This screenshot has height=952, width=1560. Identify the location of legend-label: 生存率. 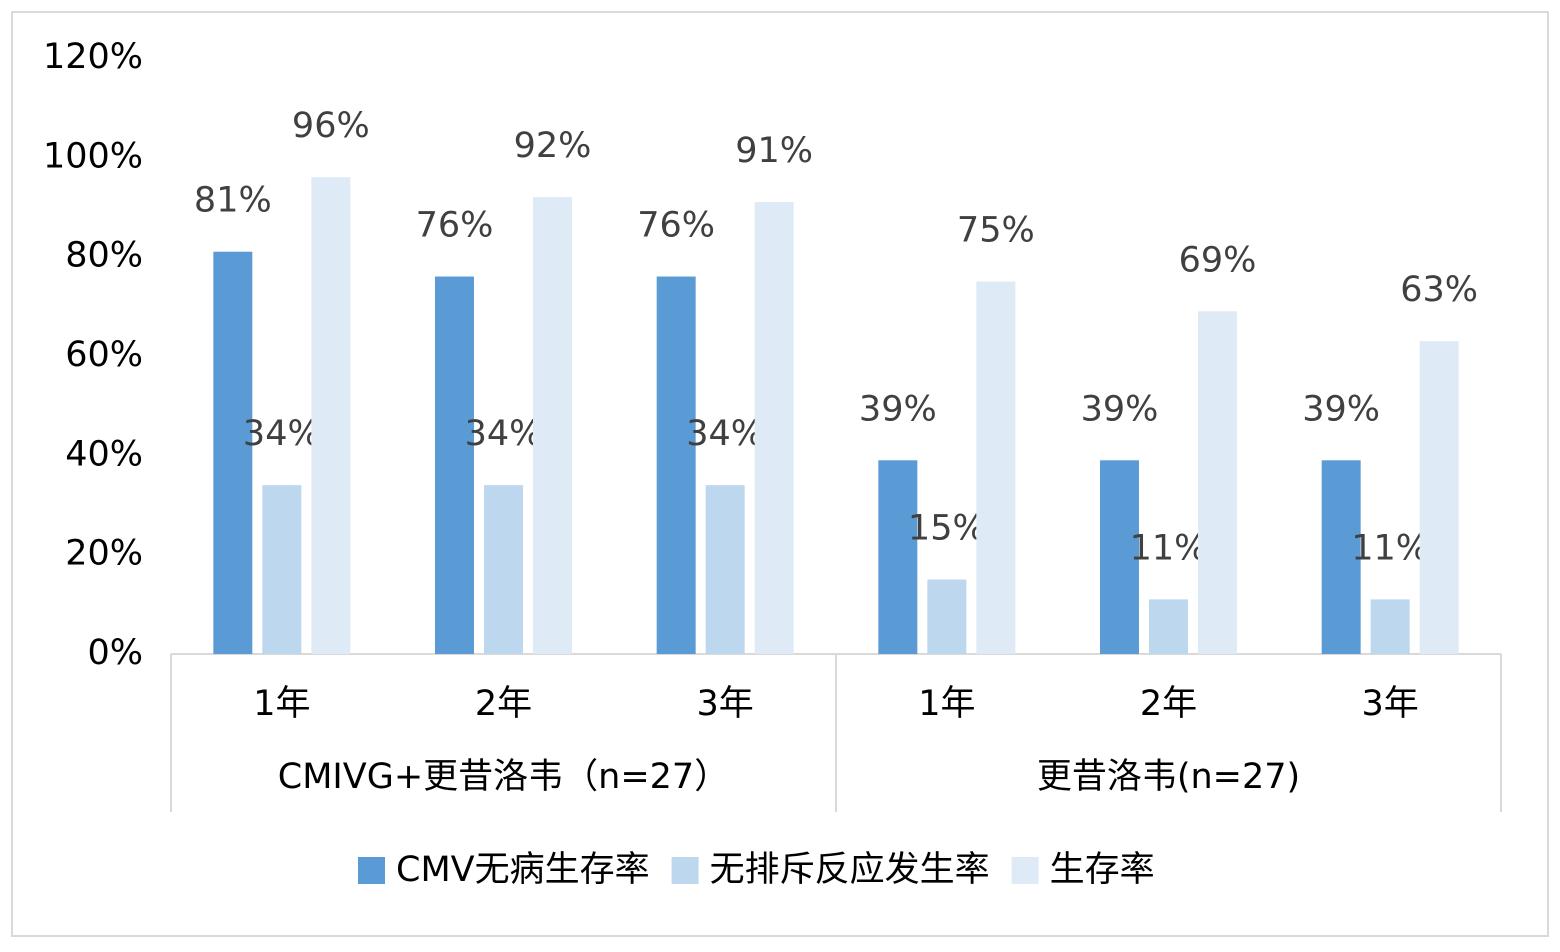
(1102, 870).